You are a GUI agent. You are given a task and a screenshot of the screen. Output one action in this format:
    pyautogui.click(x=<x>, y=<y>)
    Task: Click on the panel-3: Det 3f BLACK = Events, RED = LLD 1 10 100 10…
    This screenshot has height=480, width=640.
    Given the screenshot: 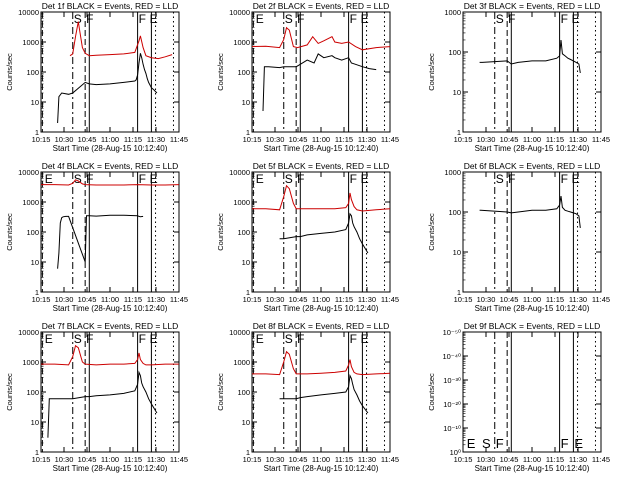 What is the action you would take?
    pyautogui.click(x=518, y=77)
    